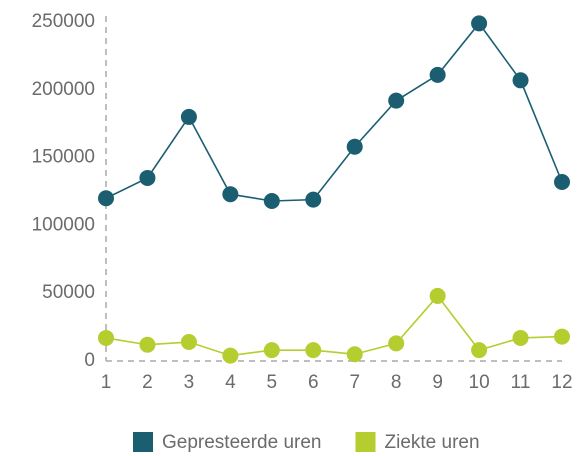 Image resolution: width=580 pixels, height=456 pixels. Describe the element at coordinates (396, 382) in the screenshot. I see `x-tick-label: 8` at that location.